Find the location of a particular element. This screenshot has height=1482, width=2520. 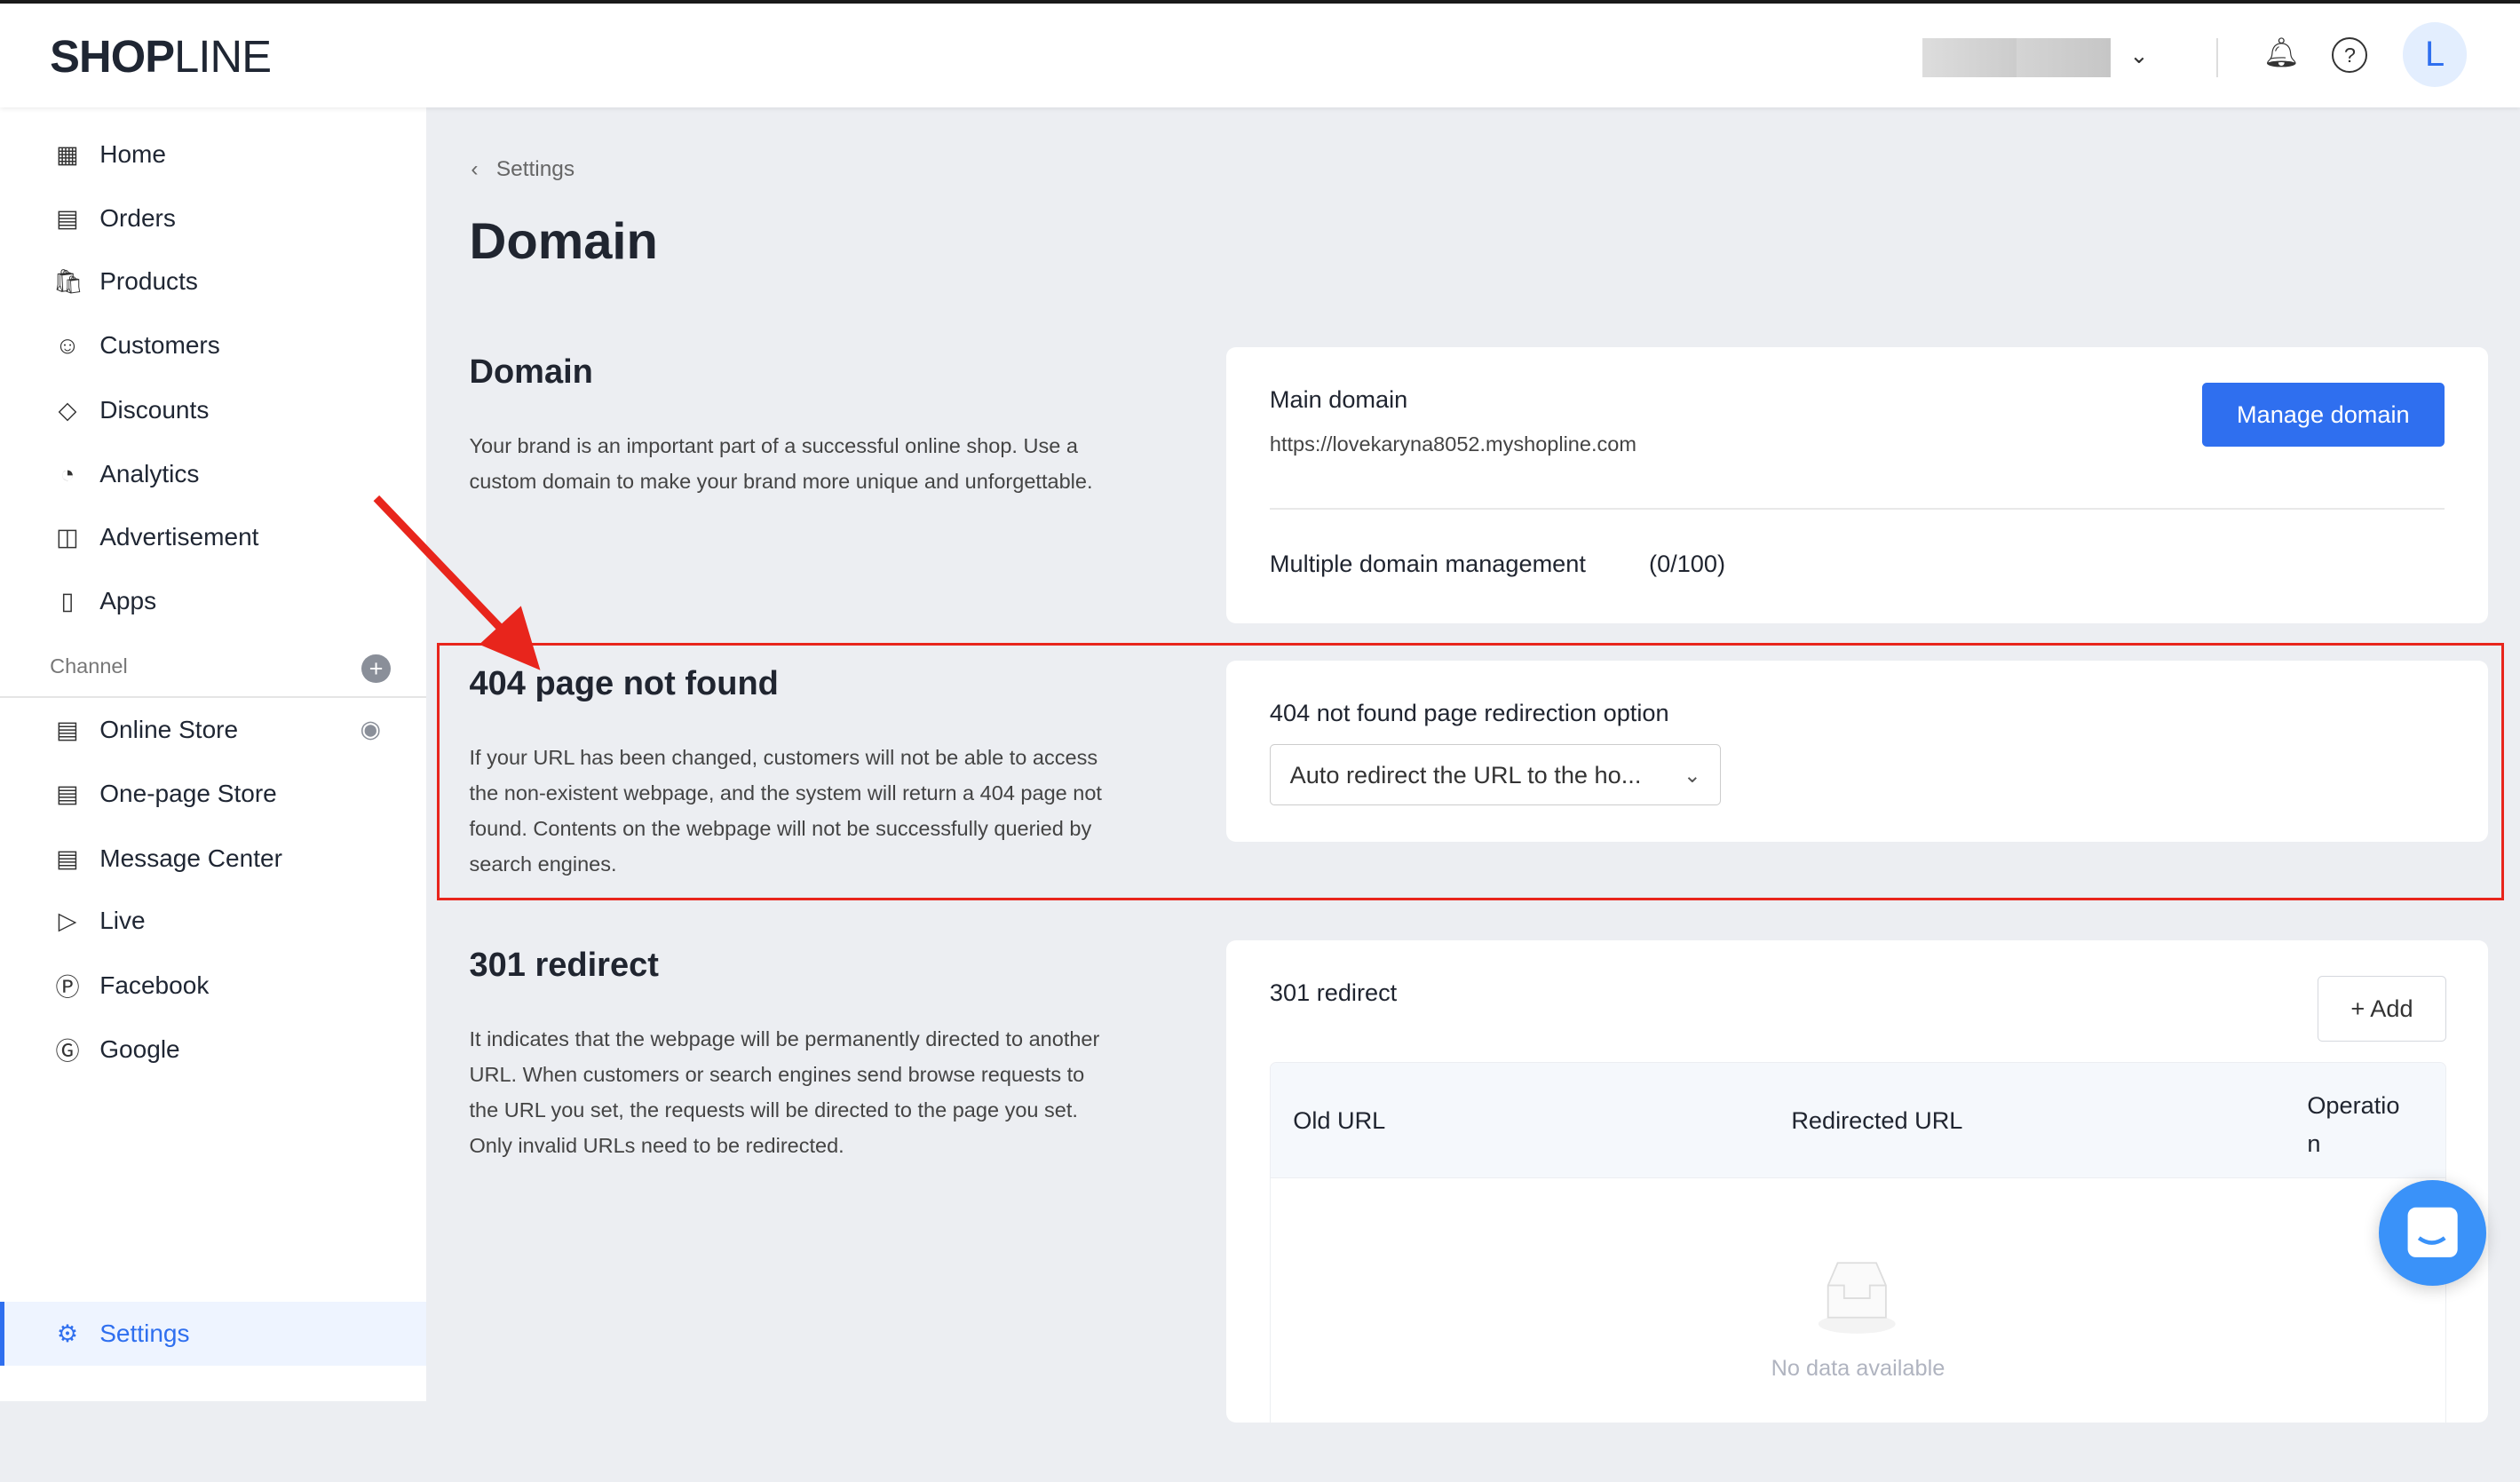

breadcrumb: ‹ Settings is located at coordinates (523, 169).